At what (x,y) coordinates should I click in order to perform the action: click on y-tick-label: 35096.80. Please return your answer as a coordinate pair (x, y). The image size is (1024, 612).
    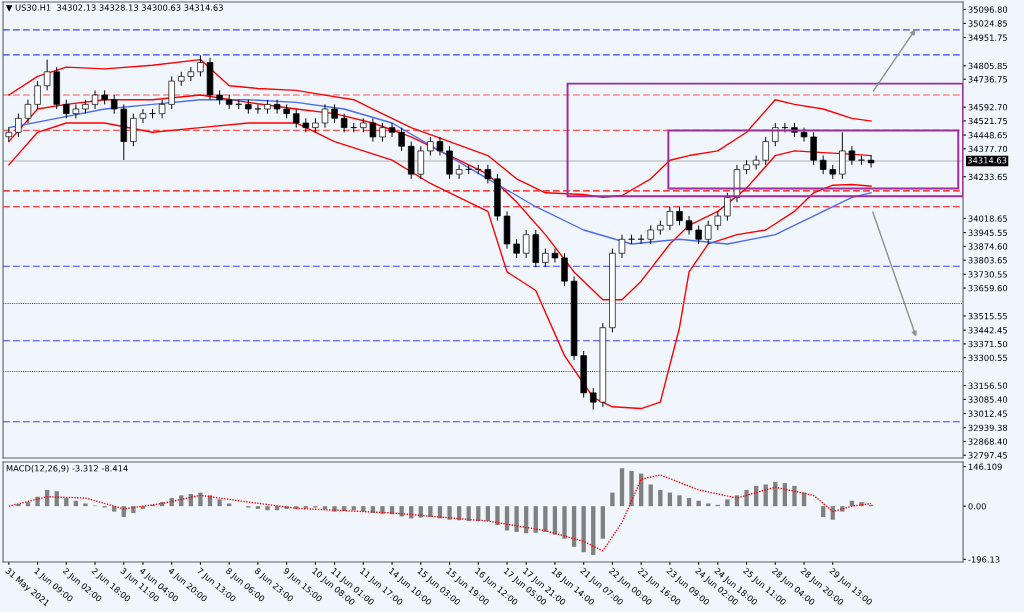
    Looking at the image, I should click on (988, 9).